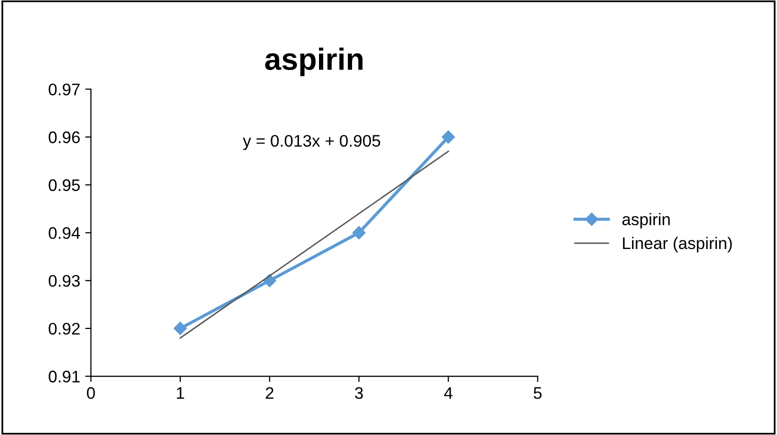 This screenshot has height=435, width=777. I want to click on annotation: y = 0.013x + 0.905, so click(311, 142).